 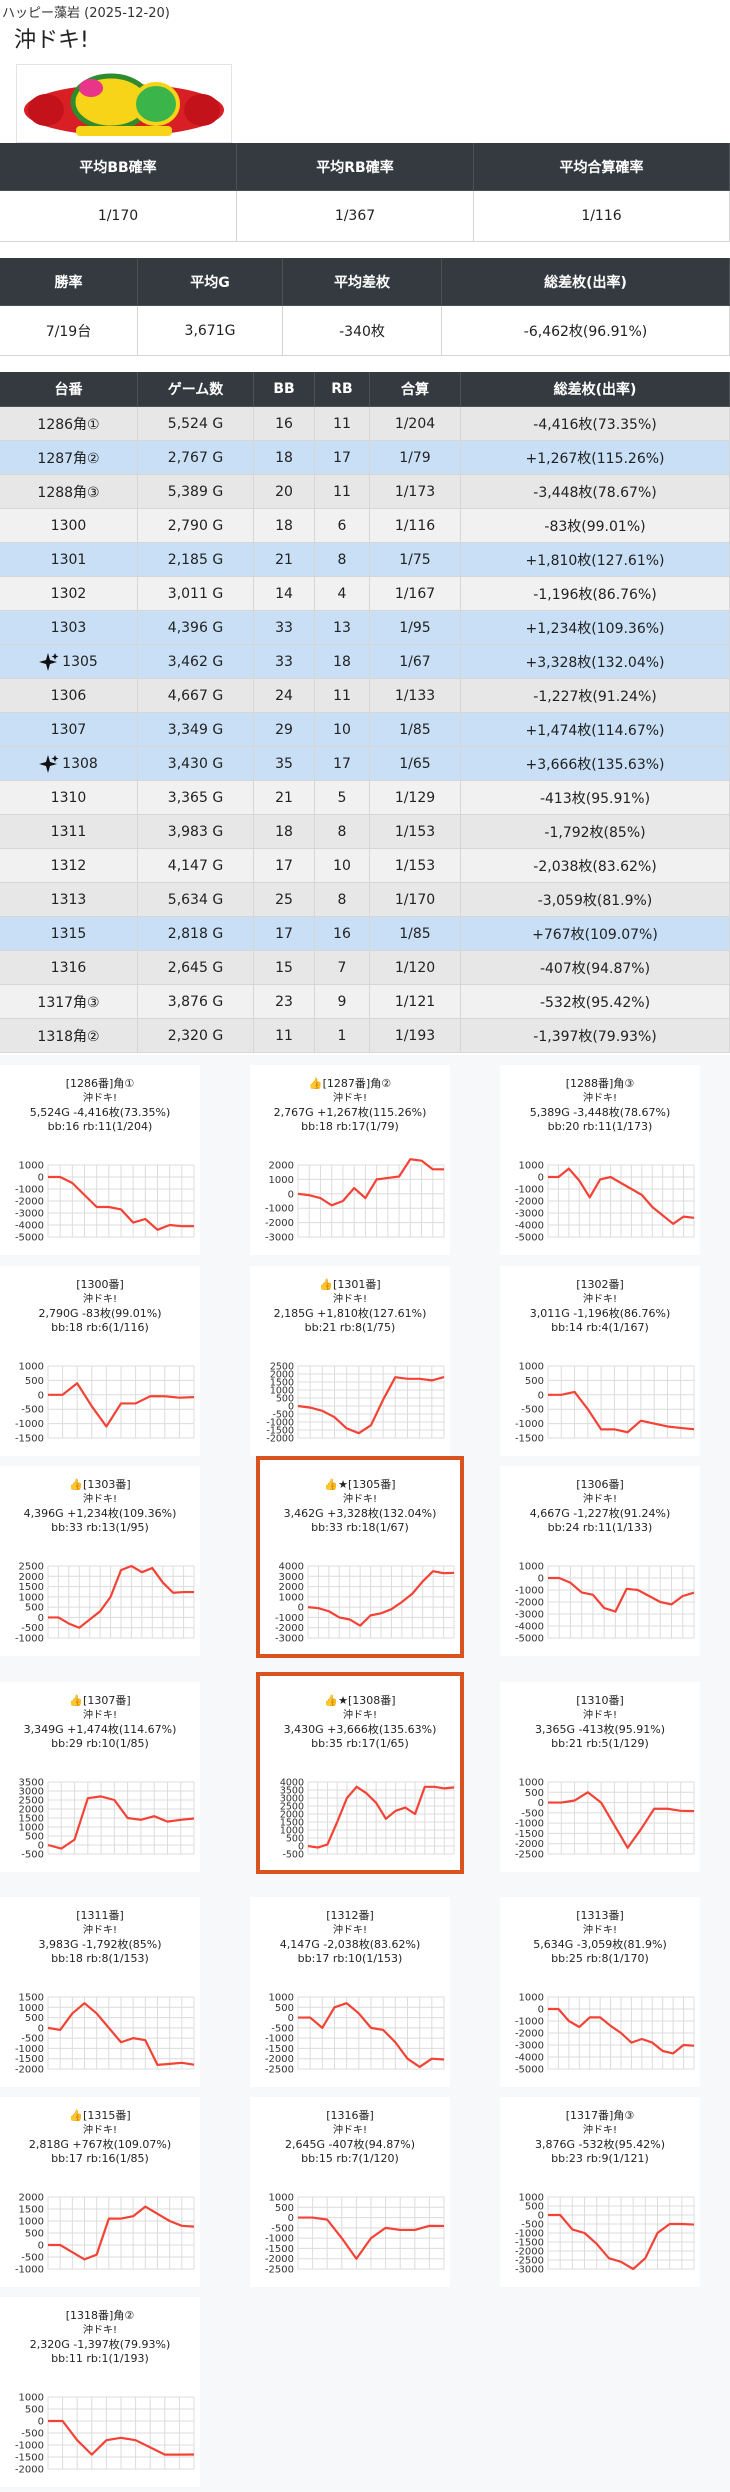 What do you see at coordinates (595, 764) in the screenshot?
I see `table-cell: +3,666枚(135.63%)` at bounding box center [595, 764].